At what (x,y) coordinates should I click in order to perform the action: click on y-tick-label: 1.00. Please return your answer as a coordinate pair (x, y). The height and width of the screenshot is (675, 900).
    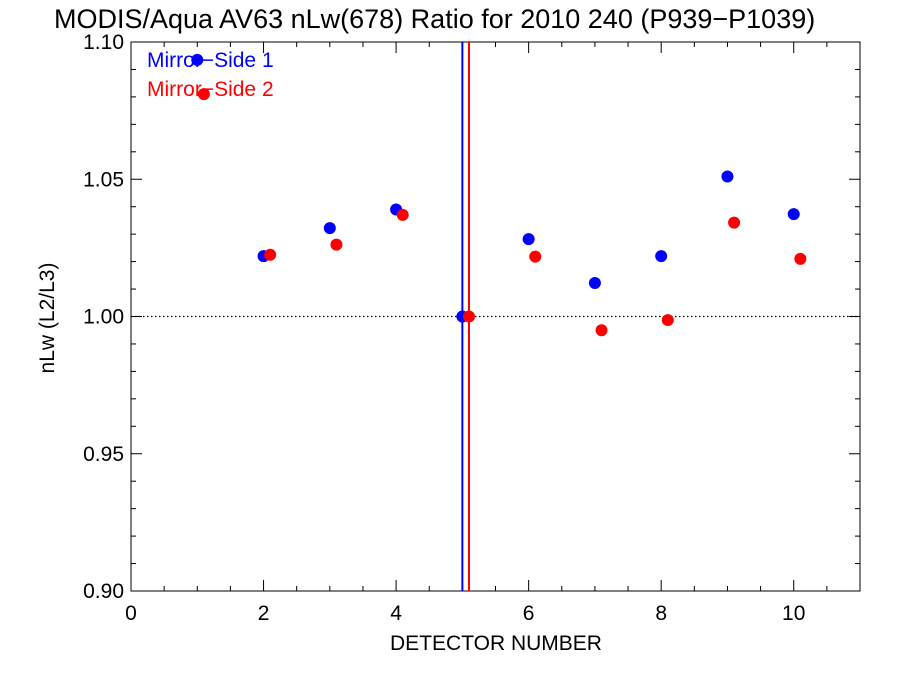
    Looking at the image, I should click on (103, 317).